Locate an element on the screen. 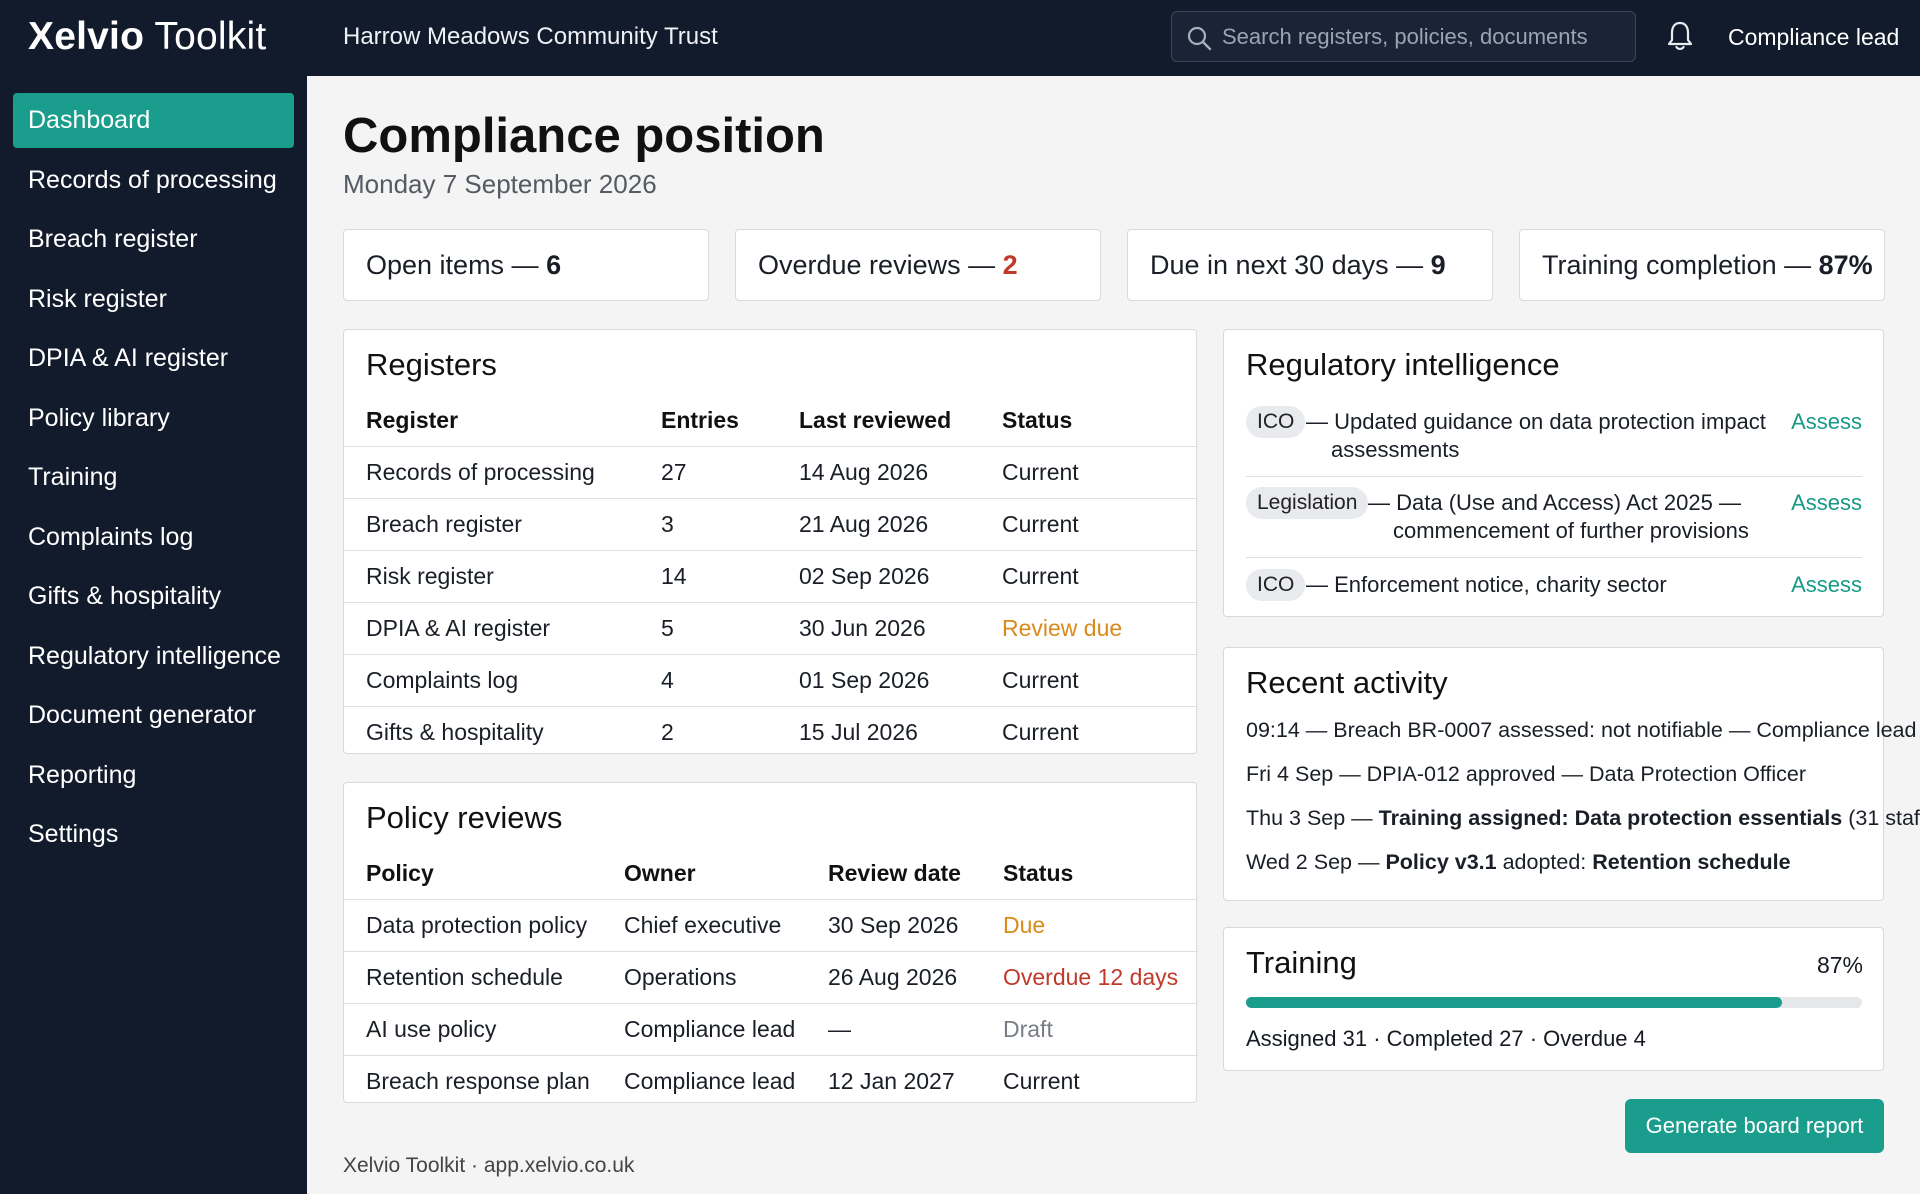 This screenshot has height=1194, width=1920. sidebar-item-breach-register: Breach register is located at coordinates (113, 239).